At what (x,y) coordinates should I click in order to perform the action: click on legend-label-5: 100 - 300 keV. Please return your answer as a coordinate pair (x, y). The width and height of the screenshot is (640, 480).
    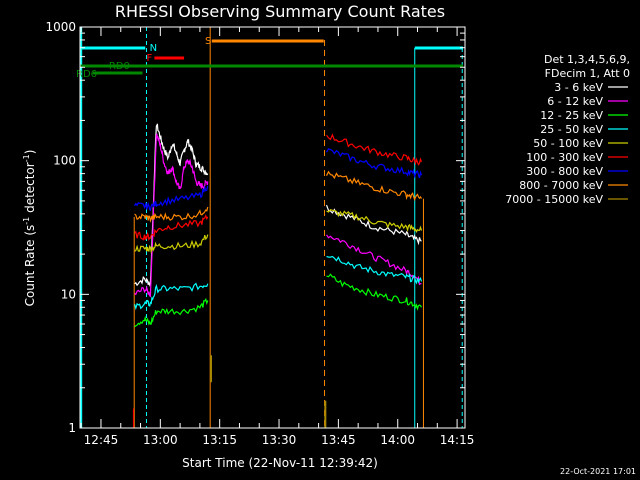
    Looking at the image, I should click on (564, 157).